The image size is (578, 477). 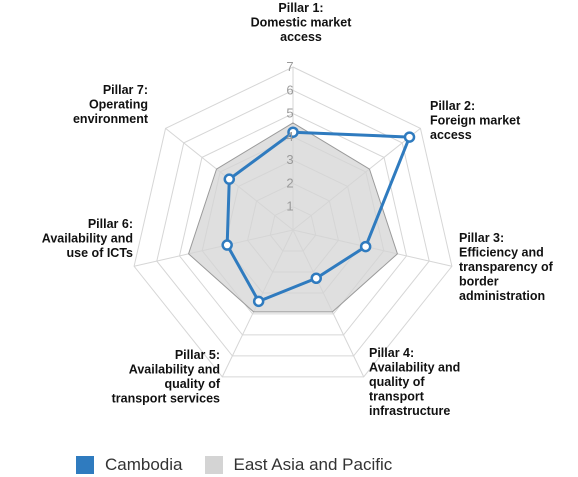 What do you see at coordinates (452, 106) in the screenshot?
I see `axis-label-line: Pillar 2:` at bounding box center [452, 106].